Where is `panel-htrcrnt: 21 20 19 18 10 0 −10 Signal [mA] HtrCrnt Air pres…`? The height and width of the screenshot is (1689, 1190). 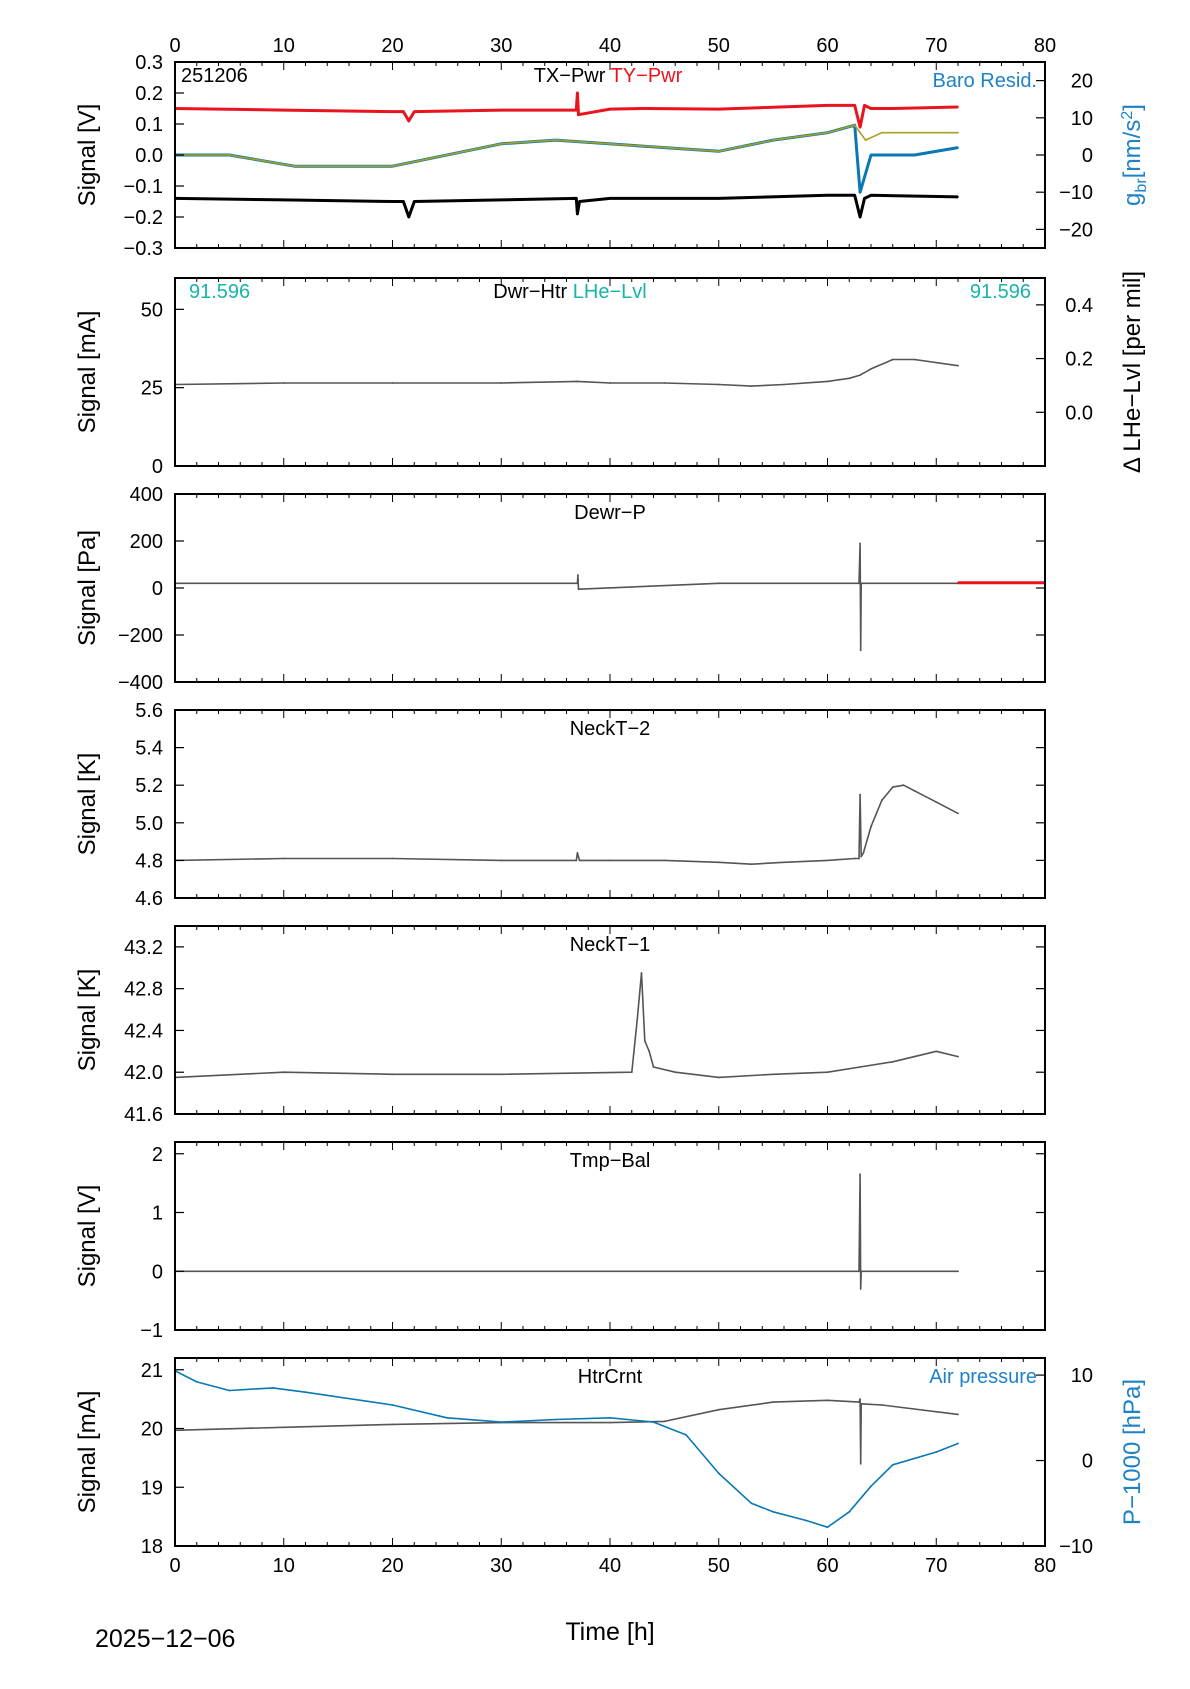 panel-htrcrnt: 21 20 19 18 10 0 −10 Signal [mA] HtrCrnt Air pres… is located at coordinates (610, 1467).